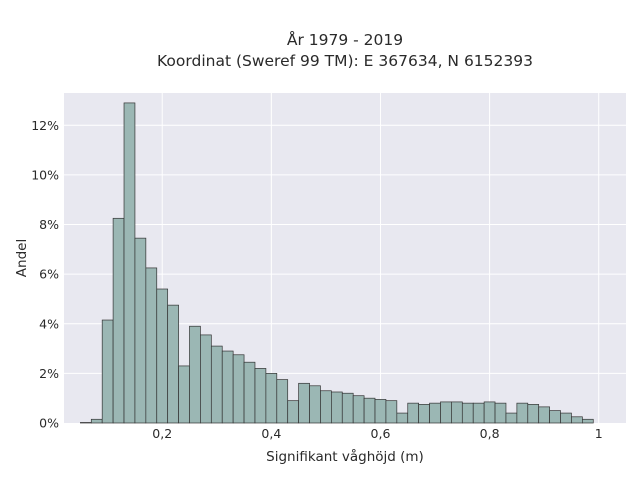 This screenshot has height=480, width=640. I want to click on y-tick-label: 2%, so click(49, 373).